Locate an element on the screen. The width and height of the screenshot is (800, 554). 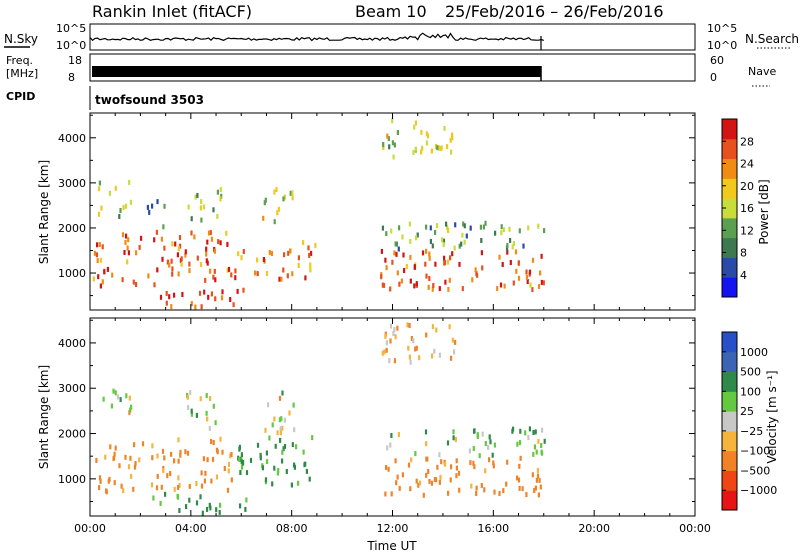
velocity-y-label: Slant Range [km] is located at coordinates (44, 417).